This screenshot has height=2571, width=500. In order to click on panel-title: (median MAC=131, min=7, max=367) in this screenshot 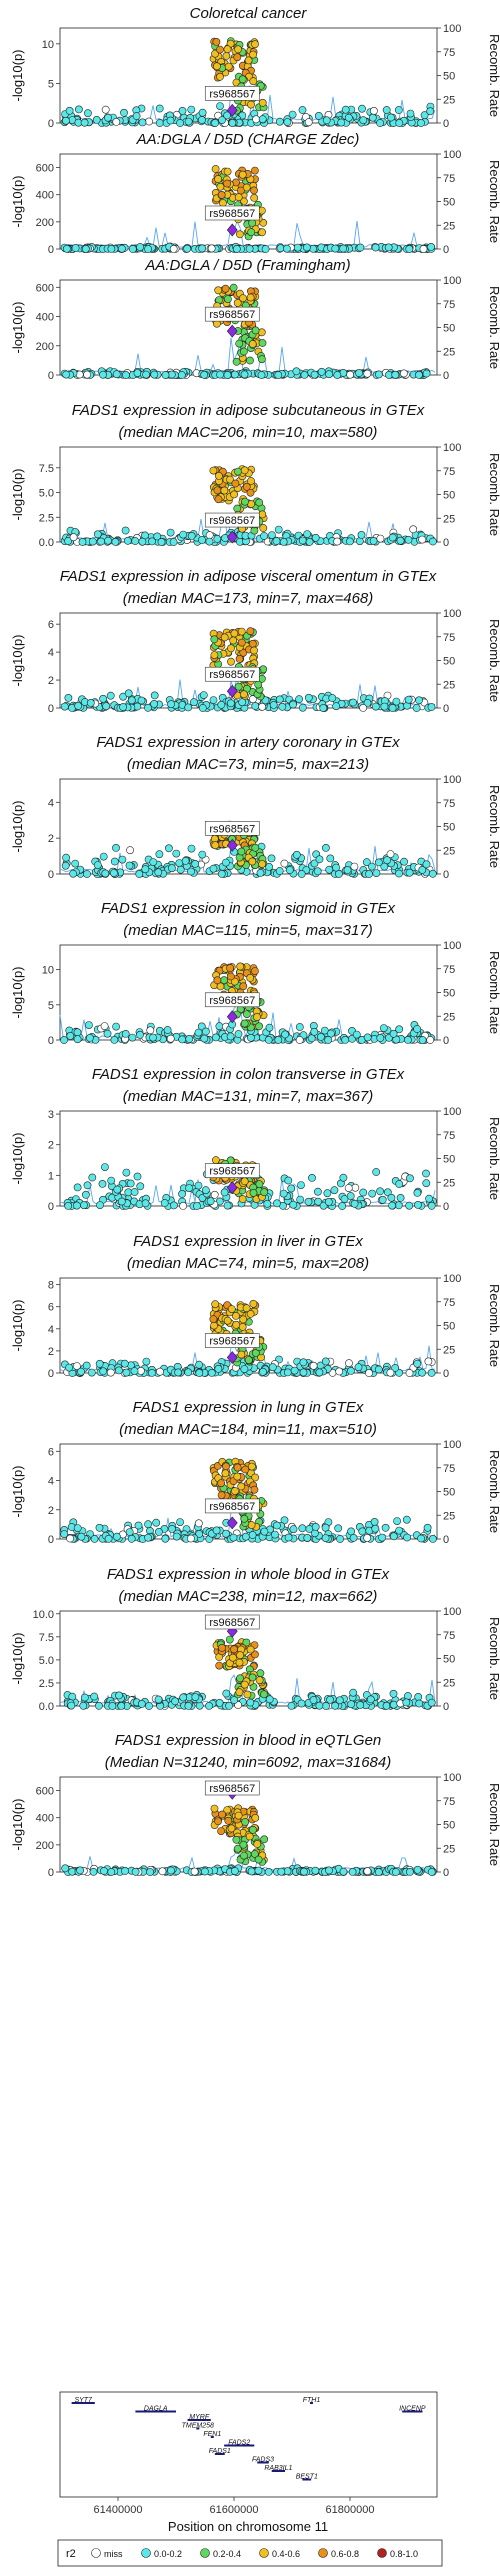, I will do `click(248, 1096)`.